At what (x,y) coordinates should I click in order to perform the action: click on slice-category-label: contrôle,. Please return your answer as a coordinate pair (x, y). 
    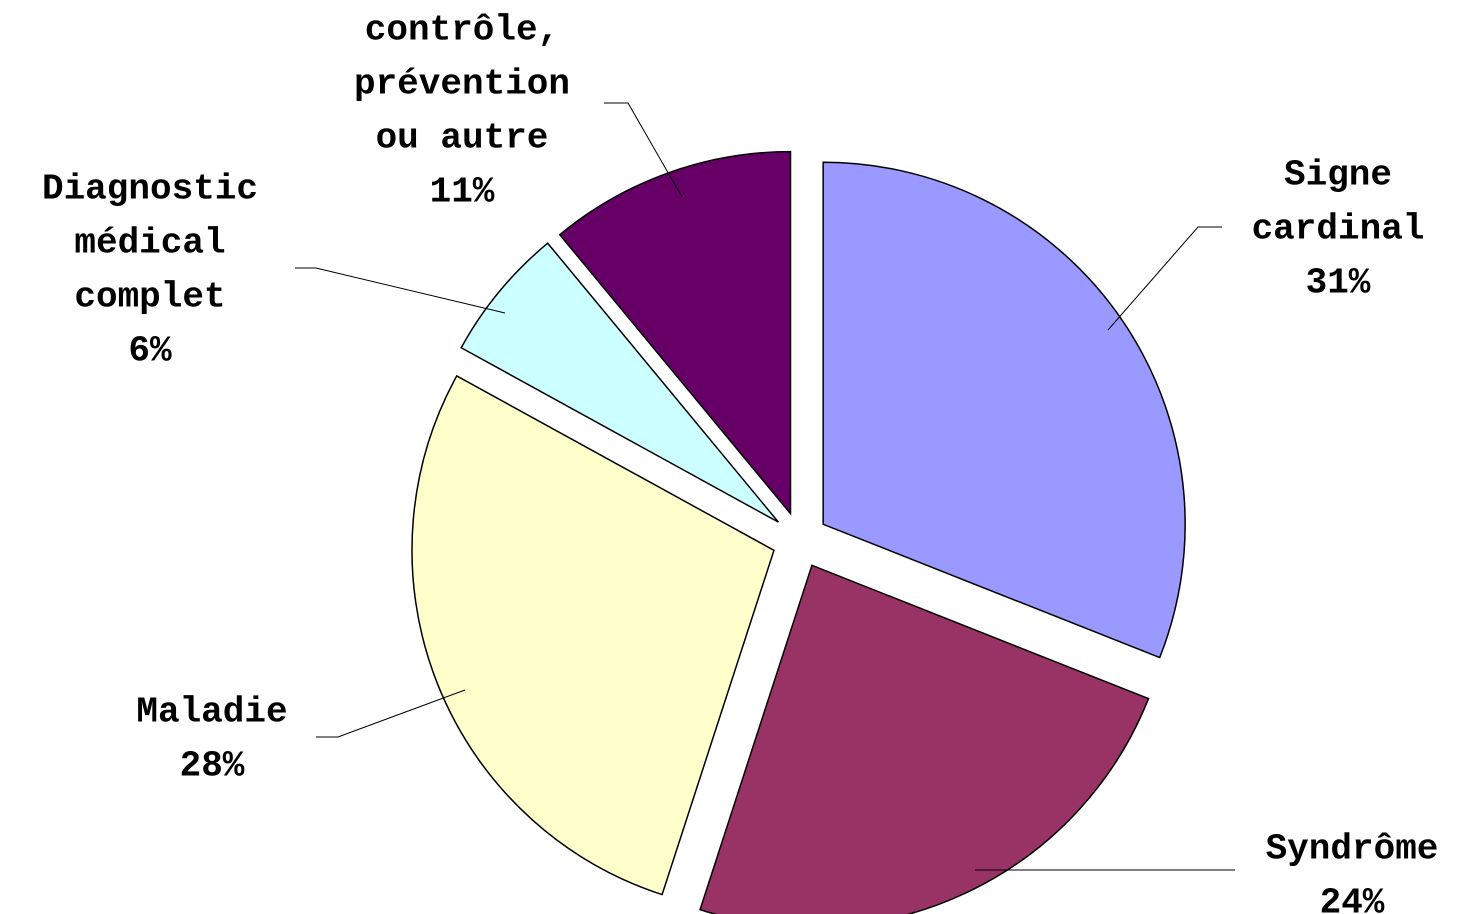
    Looking at the image, I should click on (462, 30).